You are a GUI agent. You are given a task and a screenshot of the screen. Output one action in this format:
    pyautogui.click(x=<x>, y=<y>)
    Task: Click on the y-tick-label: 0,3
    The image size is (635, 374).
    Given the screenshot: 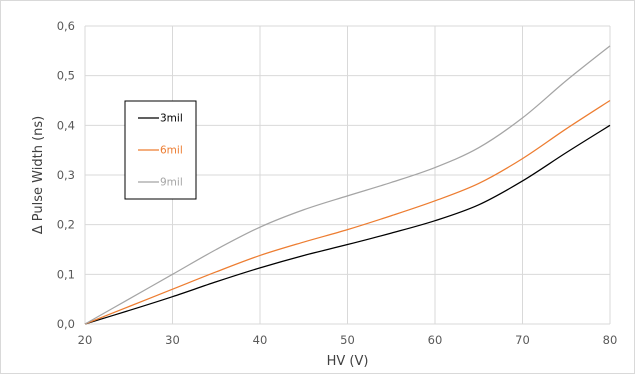 What is the action you would take?
    pyautogui.click(x=66, y=175)
    